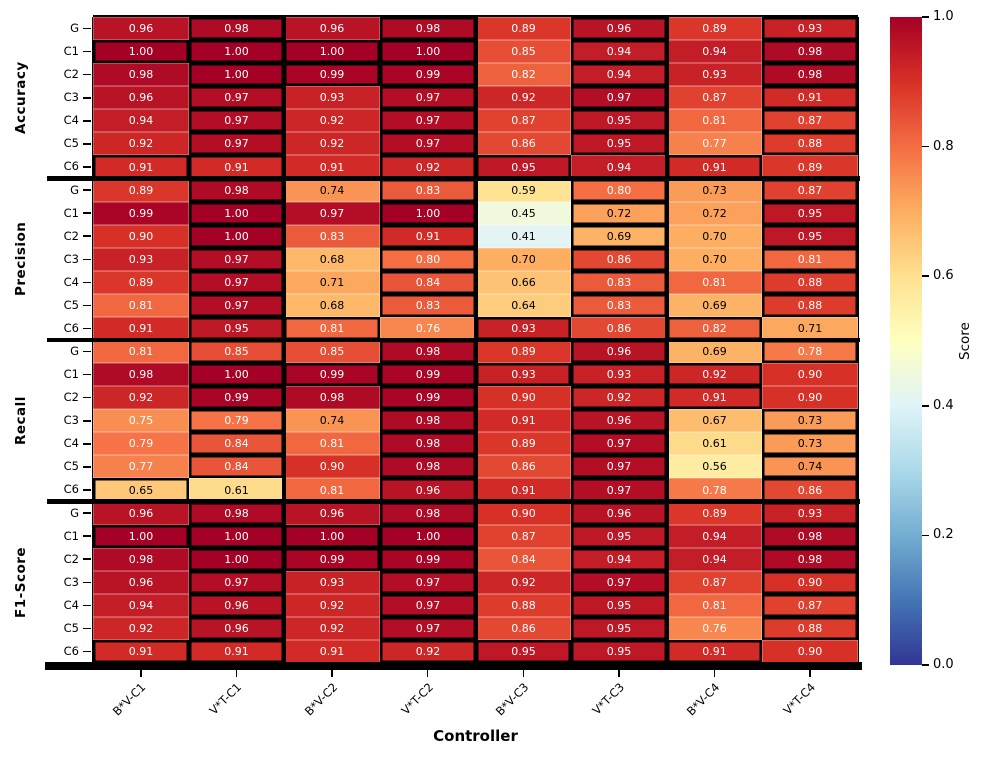  I want to click on heatmap-cell: 0.41, so click(523, 236).